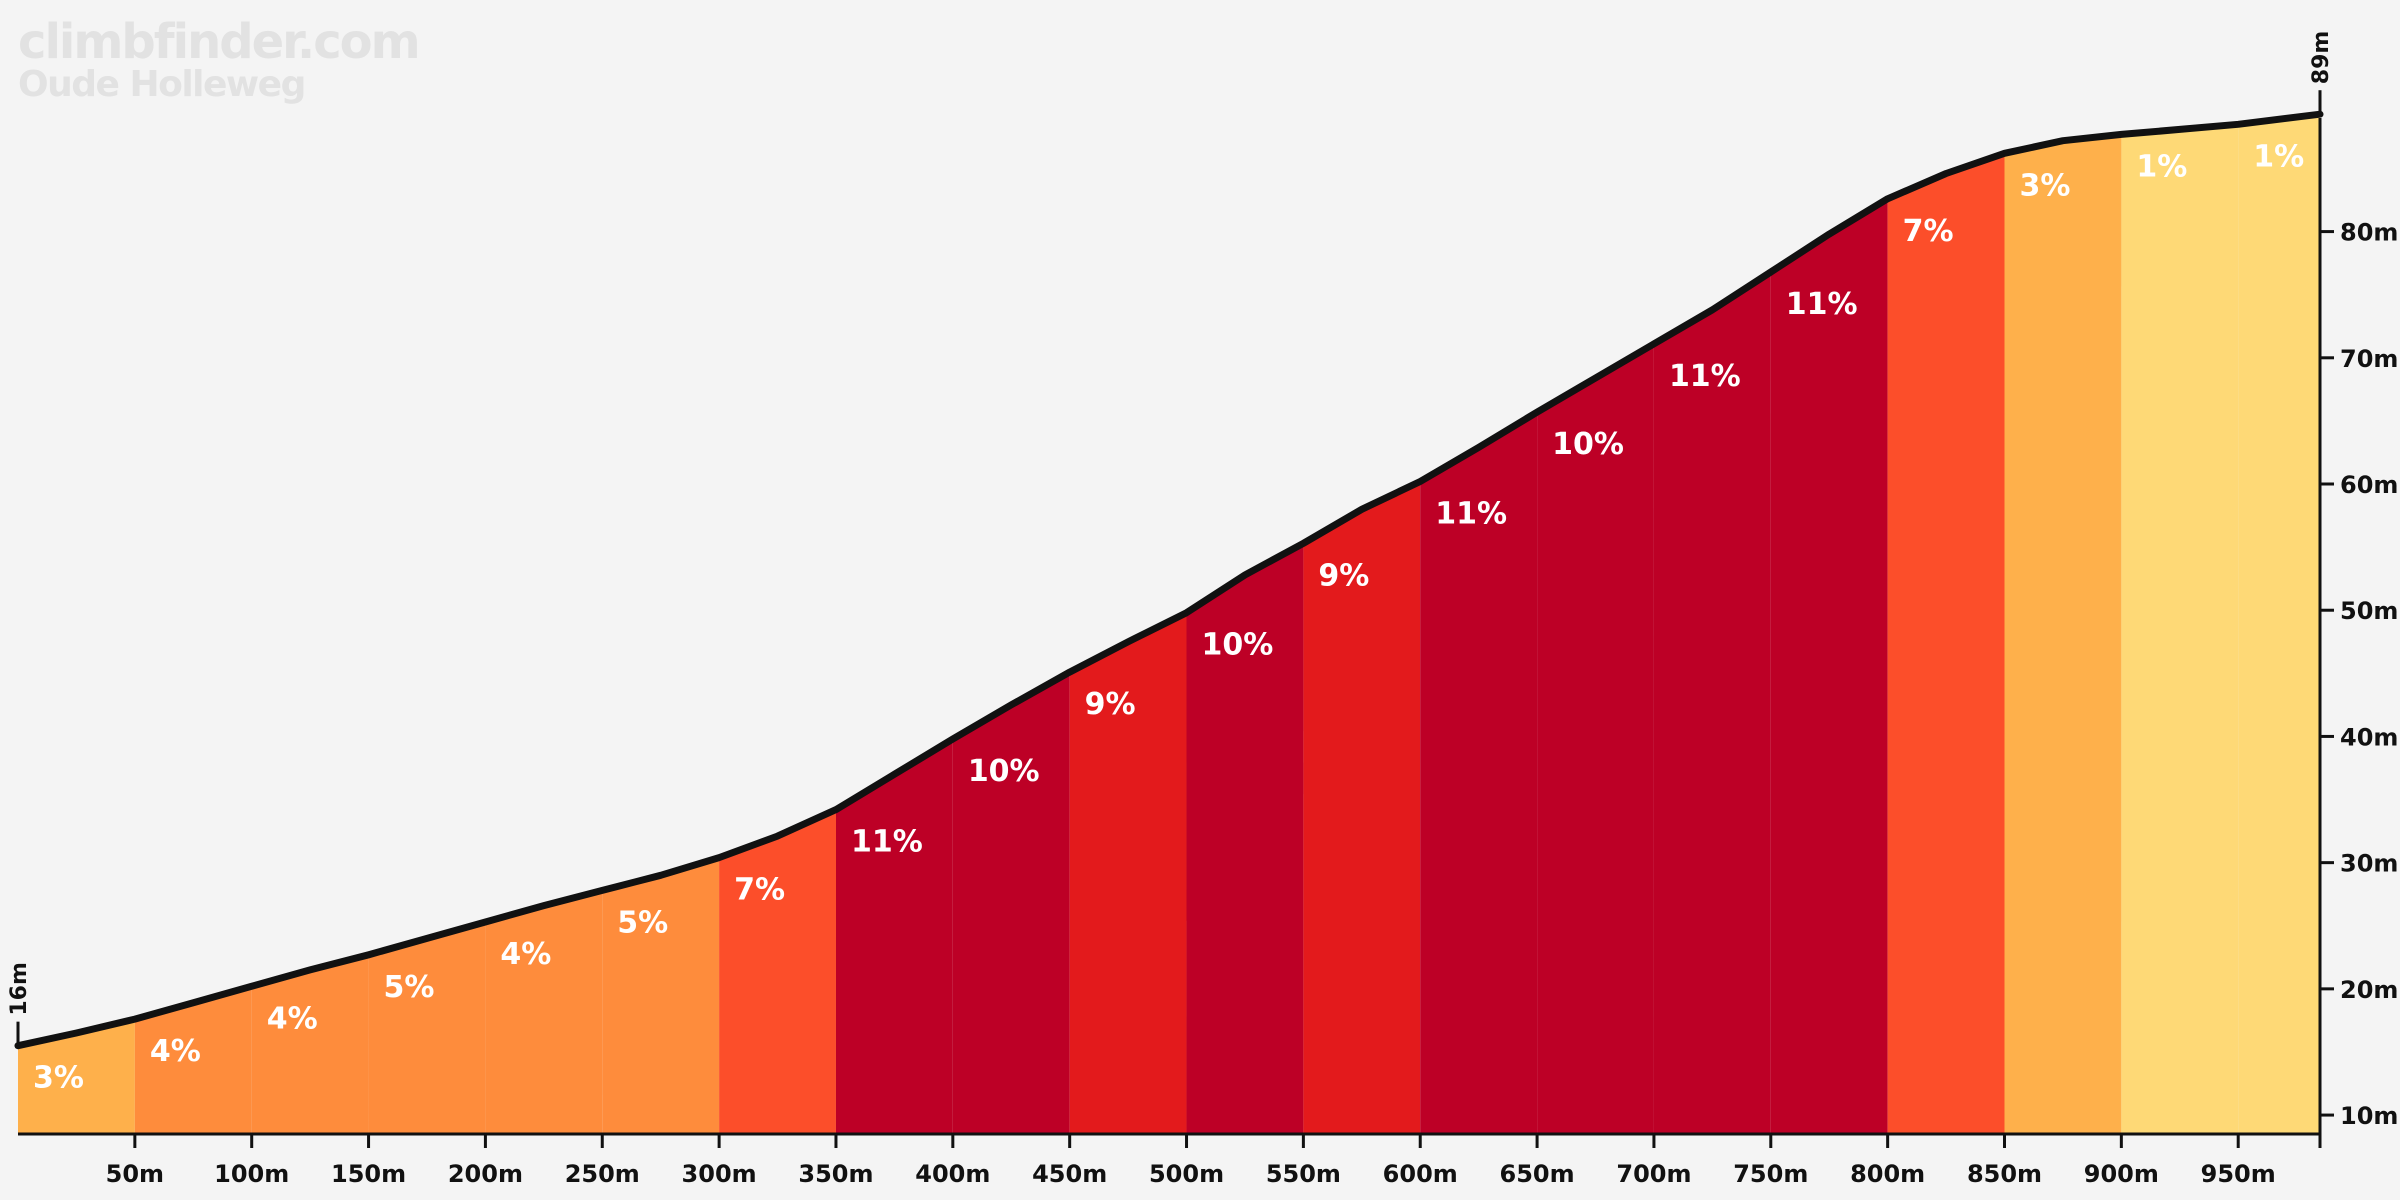 The width and height of the screenshot is (2400, 1200). I want to click on x-tick-label-15: 800m, so click(1887, 1174).